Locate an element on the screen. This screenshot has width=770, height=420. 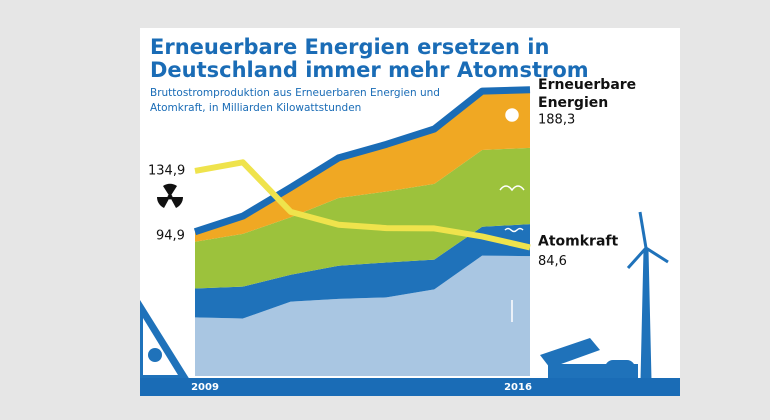
value-label: 84,6 is located at coordinates (552, 261).